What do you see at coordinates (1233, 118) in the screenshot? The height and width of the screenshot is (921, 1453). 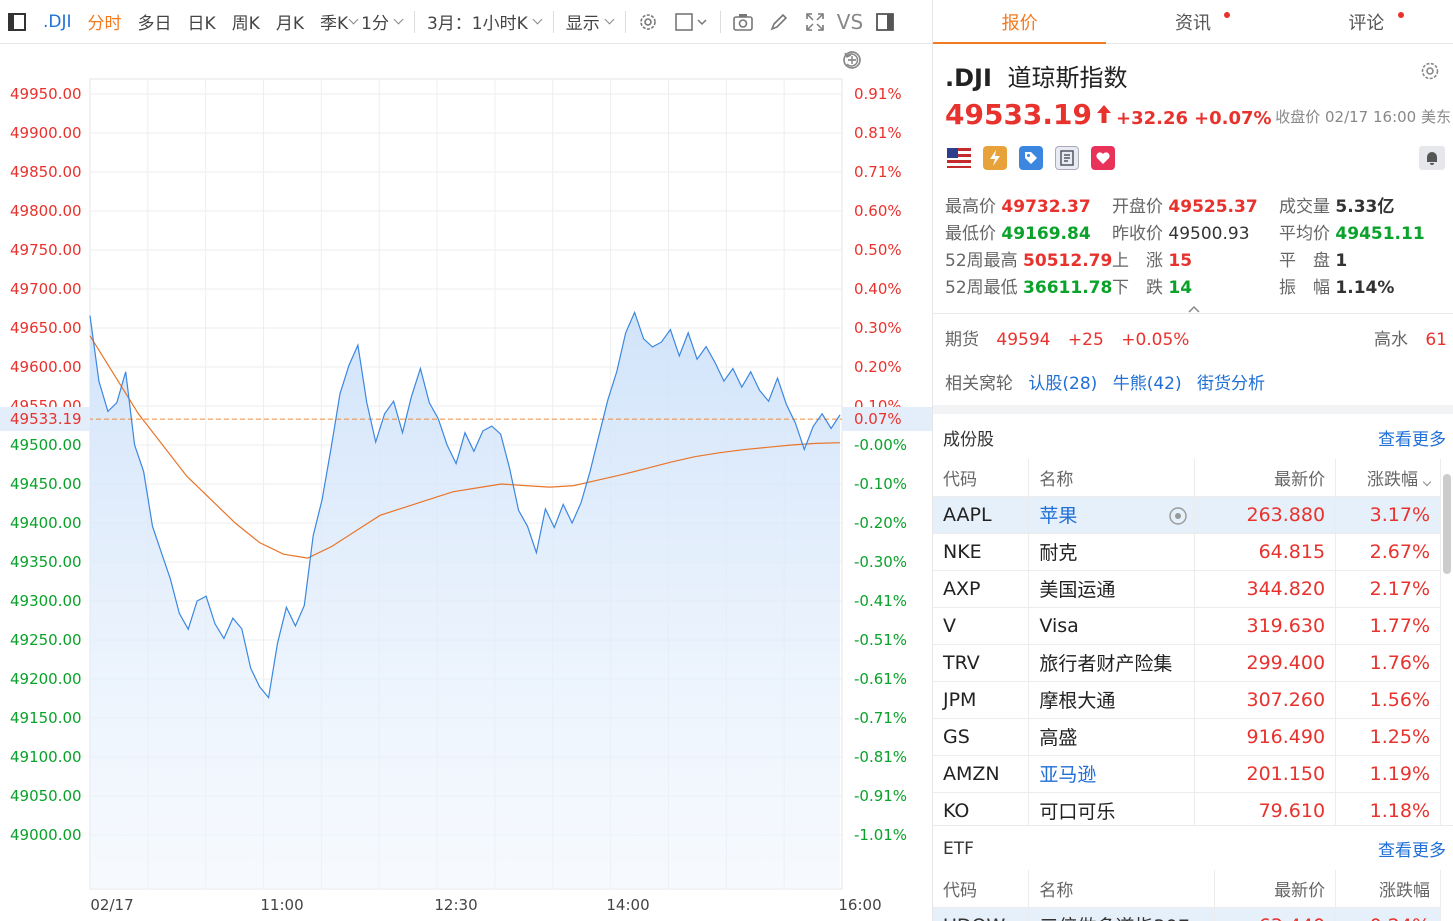 I see `price-change-pct: +0.07%` at bounding box center [1233, 118].